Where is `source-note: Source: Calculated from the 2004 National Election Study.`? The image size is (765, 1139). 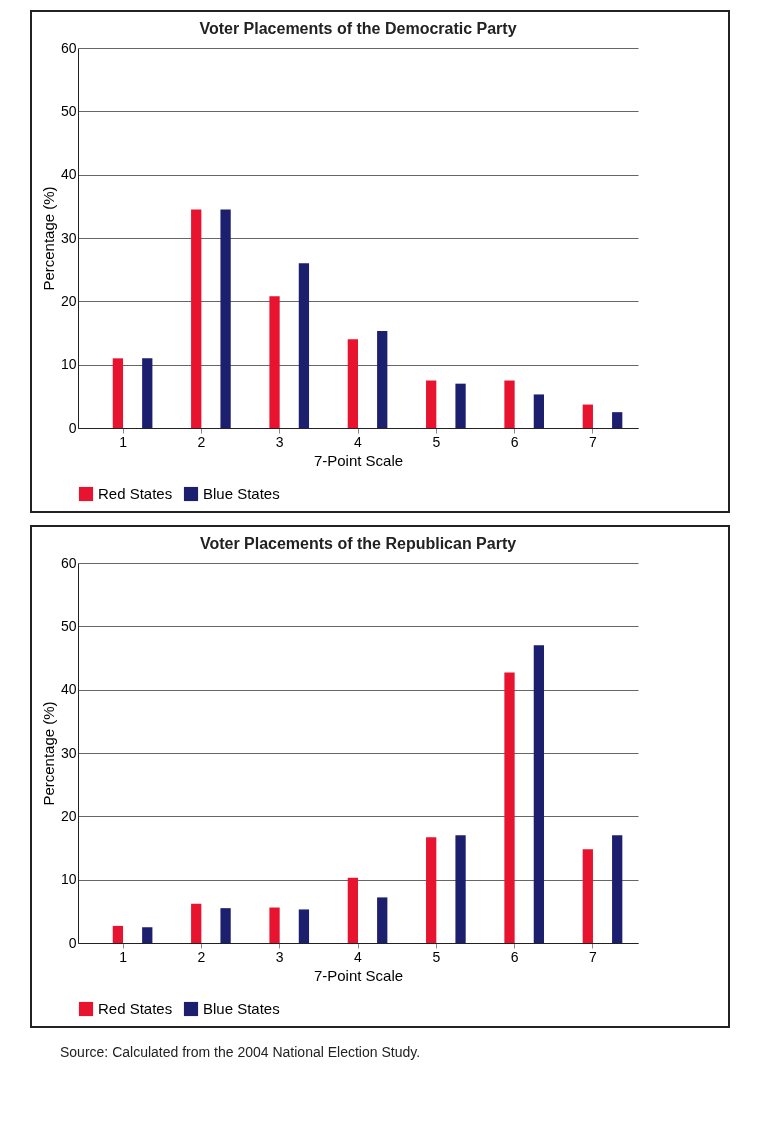 source-note: Source: Calculated from the 2004 National Election Study. is located at coordinates (241, 1052).